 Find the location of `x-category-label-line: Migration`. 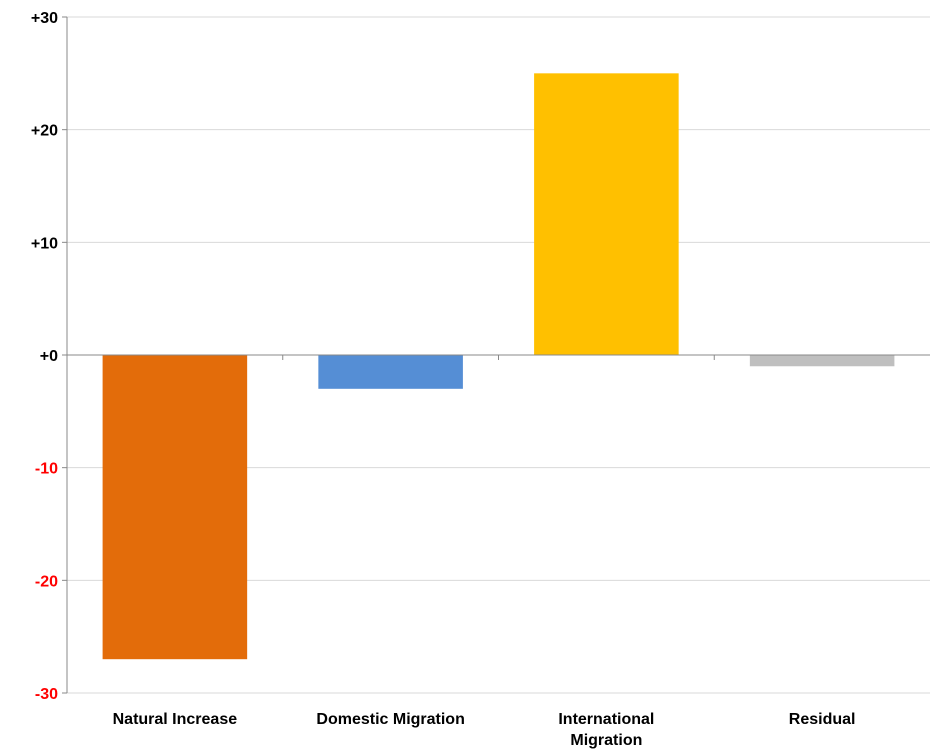

x-category-label-line: Migration is located at coordinates (606, 740).